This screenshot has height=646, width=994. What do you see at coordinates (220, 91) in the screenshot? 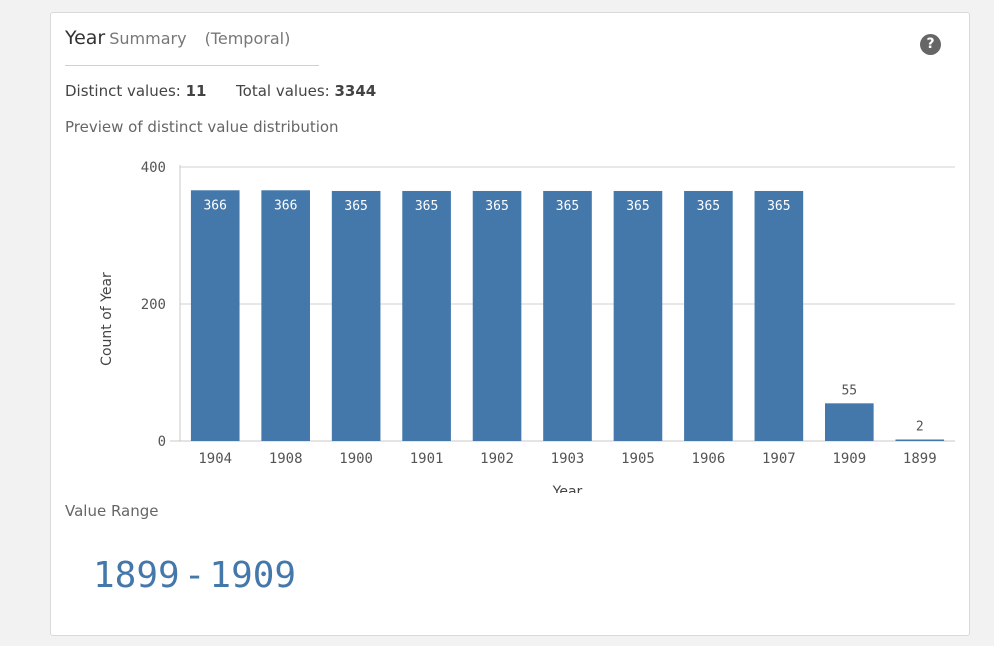
I see `value-stats: Distinct values: 11 Total values: 3344` at bounding box center [220, 91].